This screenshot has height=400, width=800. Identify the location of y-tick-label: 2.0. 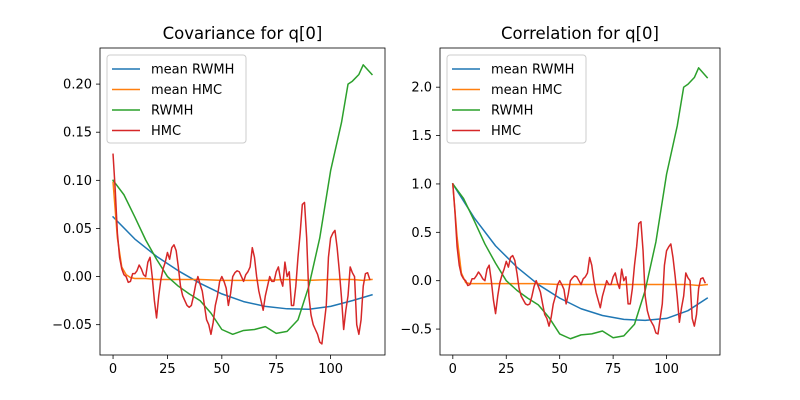
(421, 88).